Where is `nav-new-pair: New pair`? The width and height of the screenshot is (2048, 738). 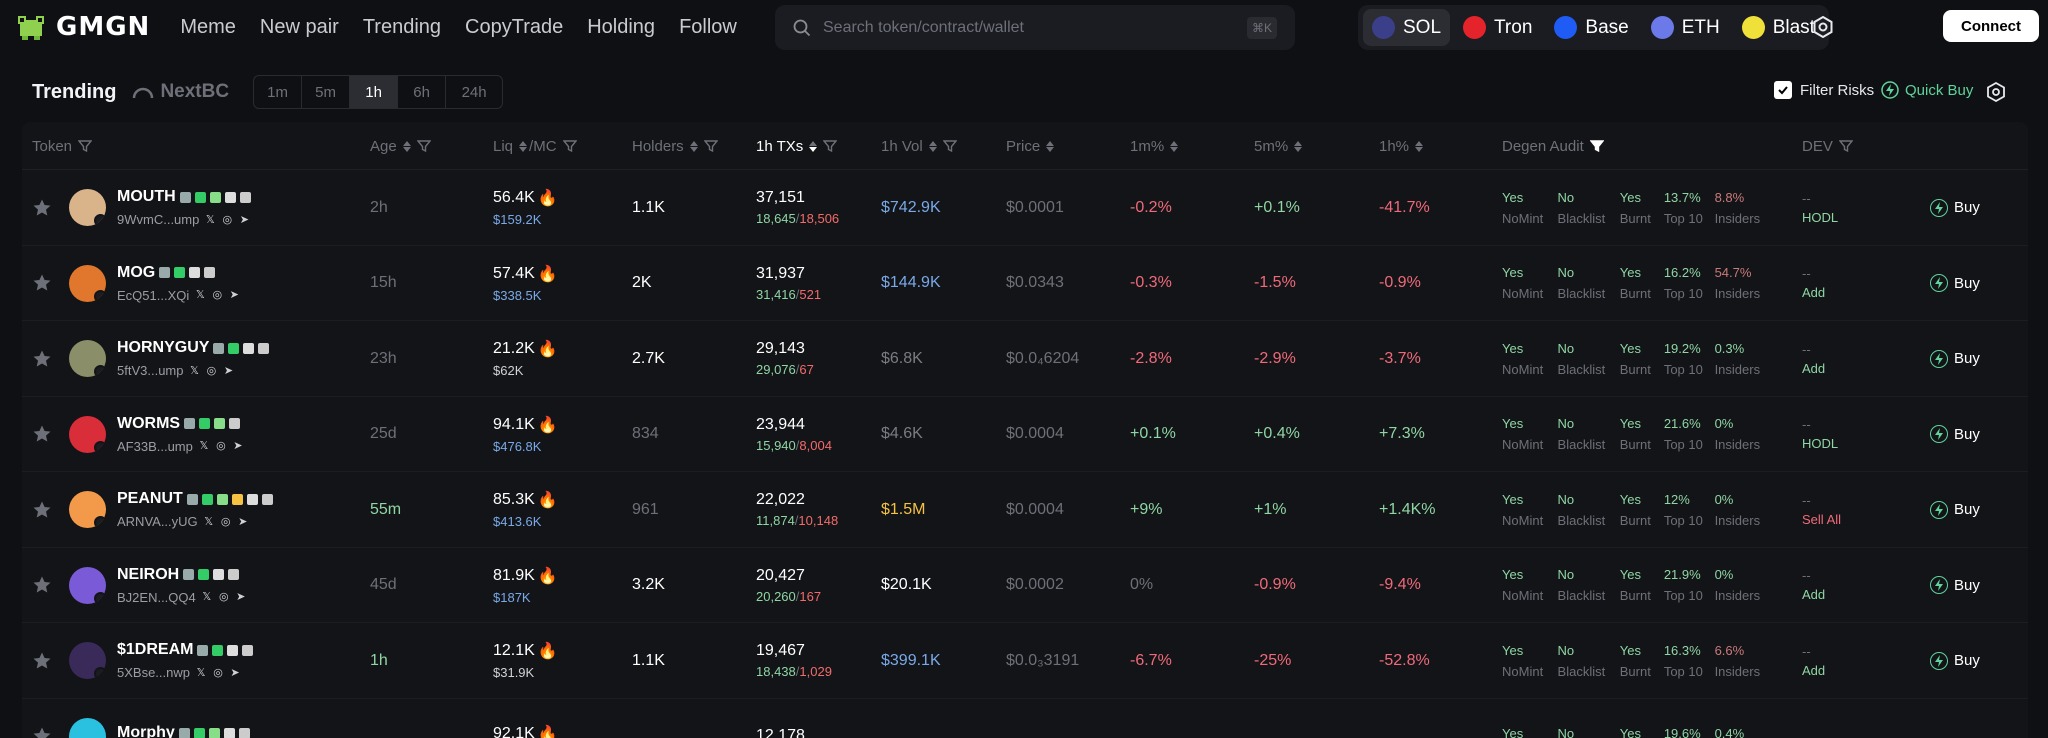
nav-new-pair: New pair is located at coordinates (299, 26).